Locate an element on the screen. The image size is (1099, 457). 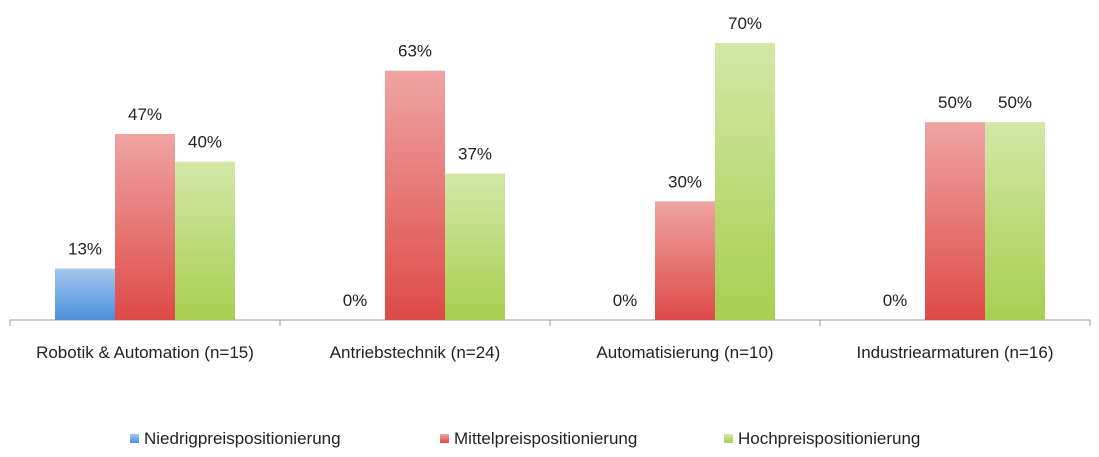
data-label: 13% is located at coordinates (85, 249).